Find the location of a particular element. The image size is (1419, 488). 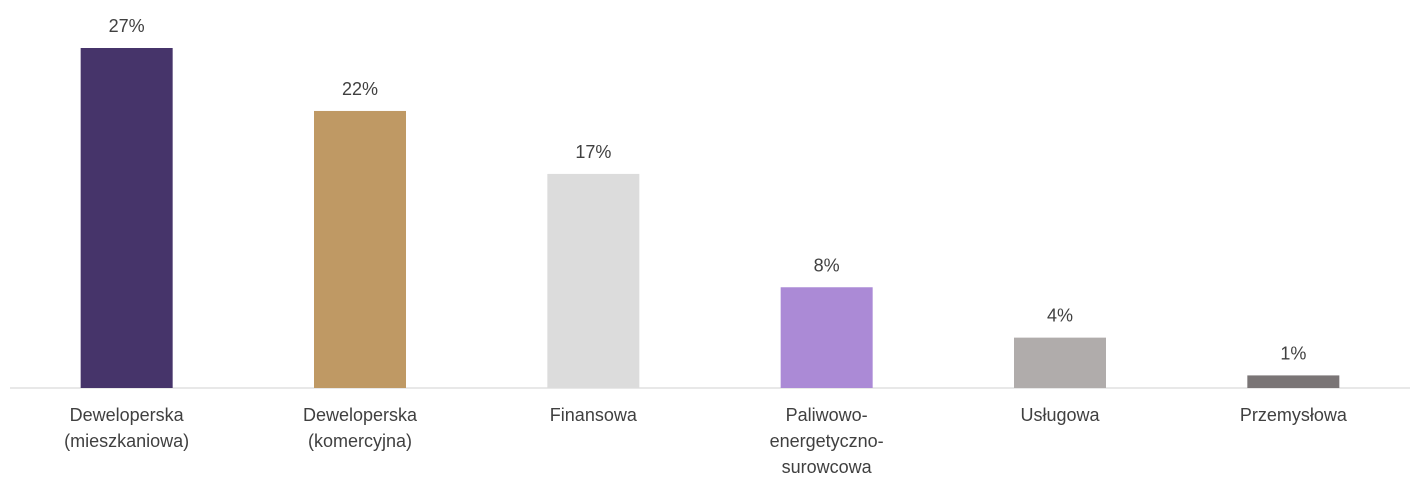

value-label: 17% is located at coordinates (593, 152).